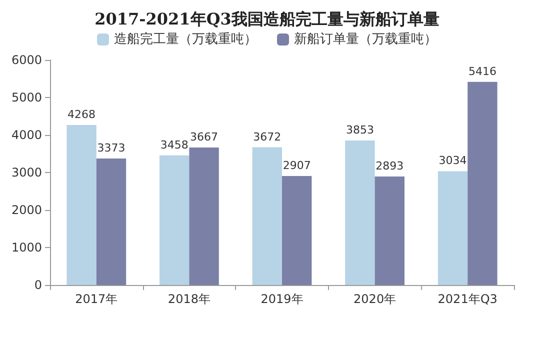  I want to click on x-tick-label: 2018年, so click(189, 299).